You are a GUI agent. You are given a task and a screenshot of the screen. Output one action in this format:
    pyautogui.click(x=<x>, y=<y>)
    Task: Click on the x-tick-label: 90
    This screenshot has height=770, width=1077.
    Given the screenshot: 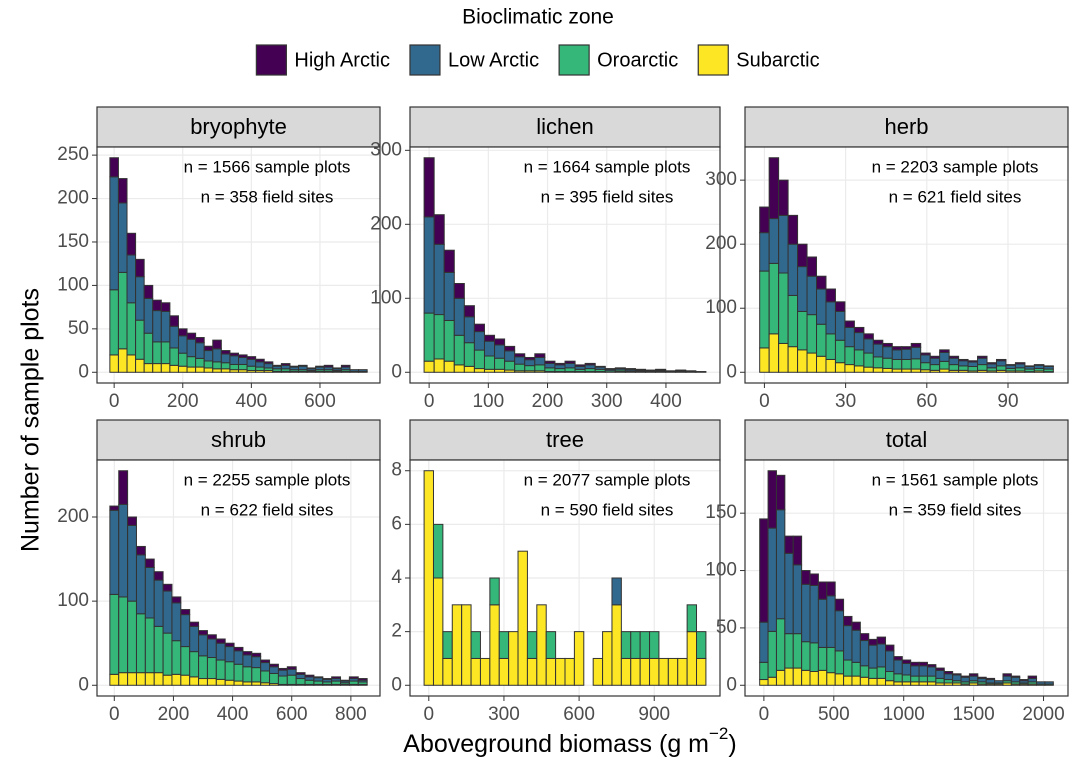 What is the action you would take?
    pyautogui.click(x=1007, y=401)
    